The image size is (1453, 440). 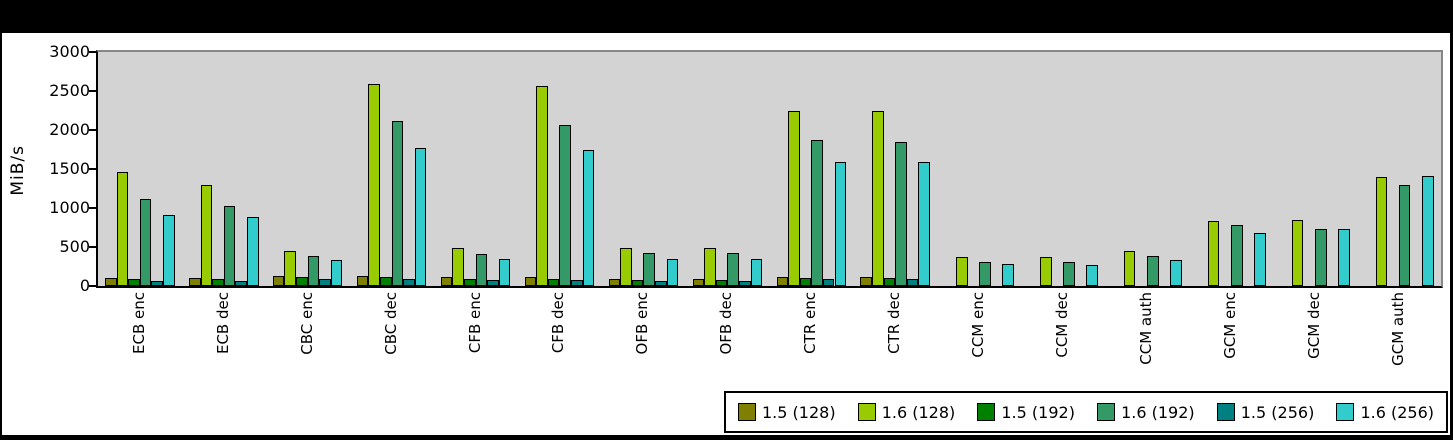 I want to click on bar-15128-cbc-dec, so click(x=362, y=281).